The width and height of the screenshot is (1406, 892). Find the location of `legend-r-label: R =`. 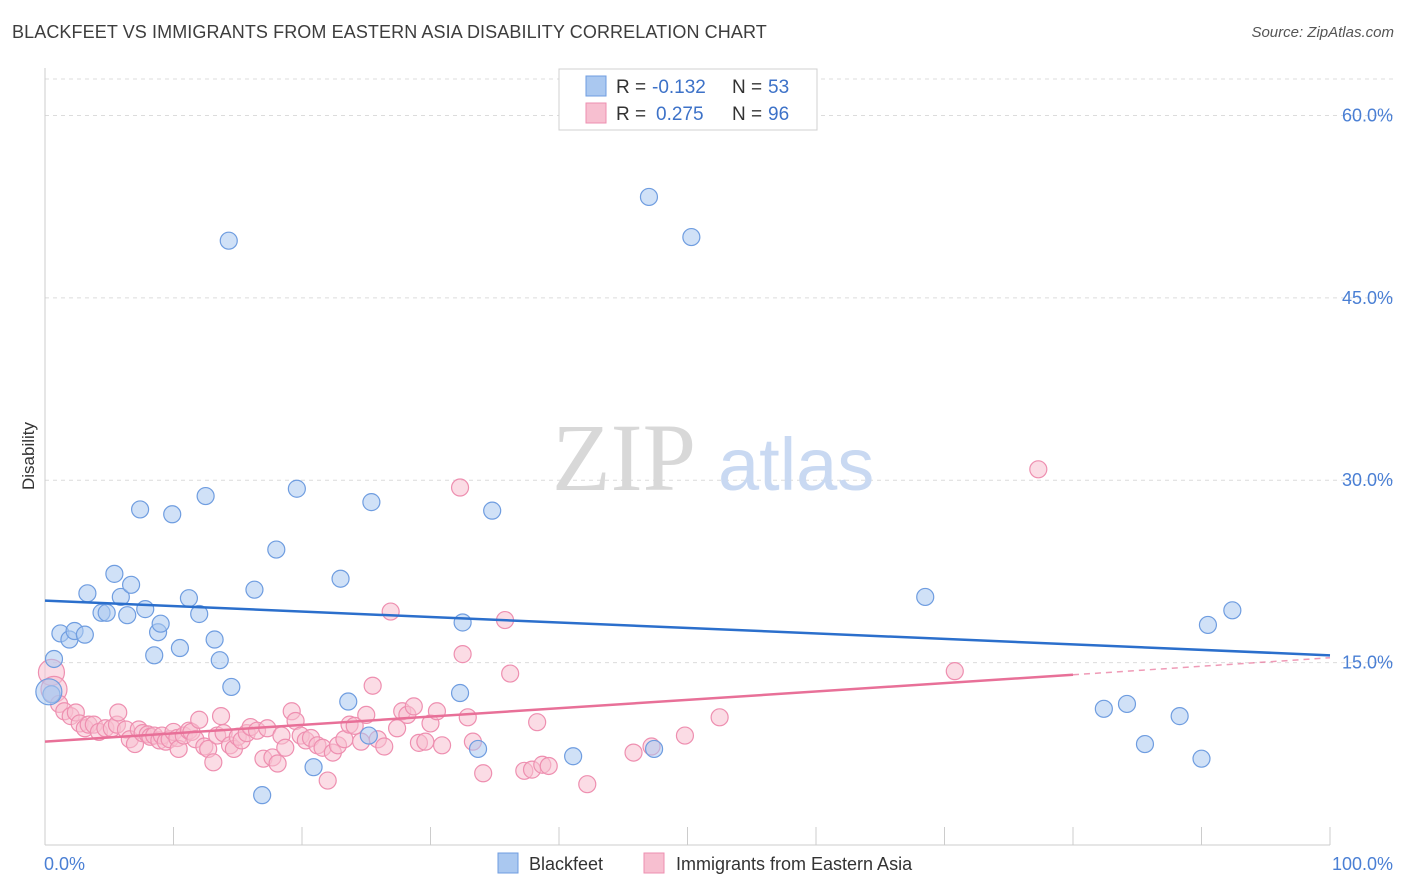

legend-r-label: R = is located at coordinates (631, 114).